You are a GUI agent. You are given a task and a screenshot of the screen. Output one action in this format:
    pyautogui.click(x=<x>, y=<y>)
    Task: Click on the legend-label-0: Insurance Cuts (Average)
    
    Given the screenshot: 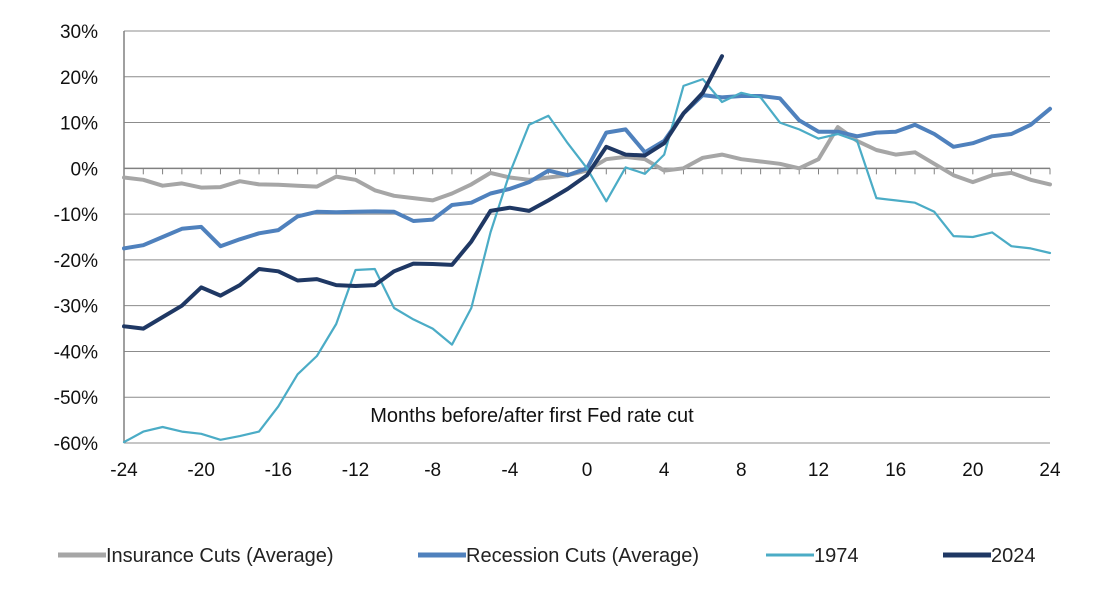 What is the action you would take?
    pyautogui.click(x=220, y=556)
    